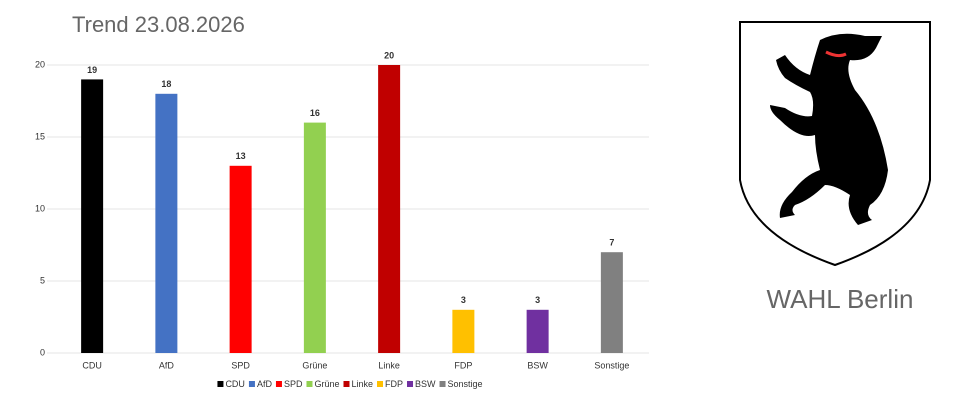 The image size is (980, 400). Describe the element at coordinates (265, 384) in the screenshot. I see `legend-label: AfD` at that location.